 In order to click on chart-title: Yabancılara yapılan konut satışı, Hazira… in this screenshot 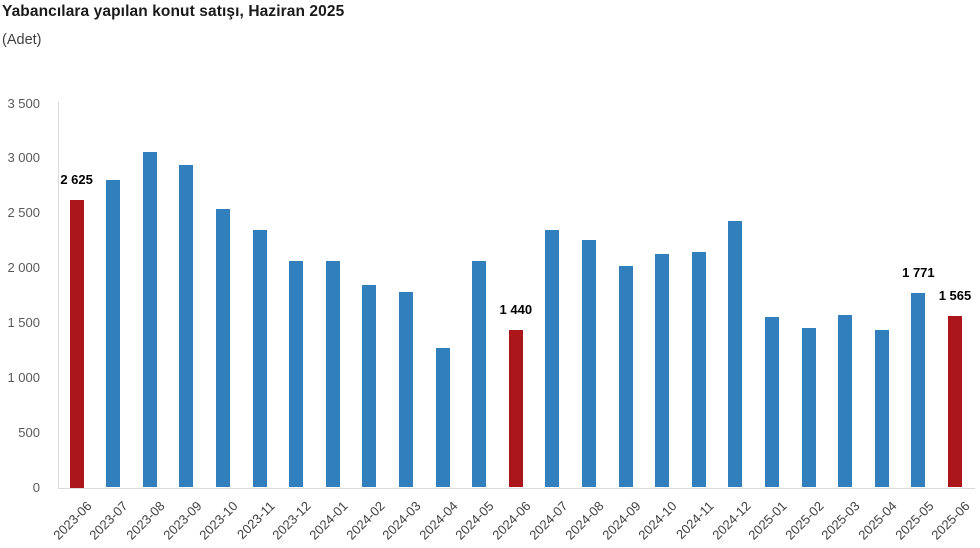, I will do `click(173, 11)`.